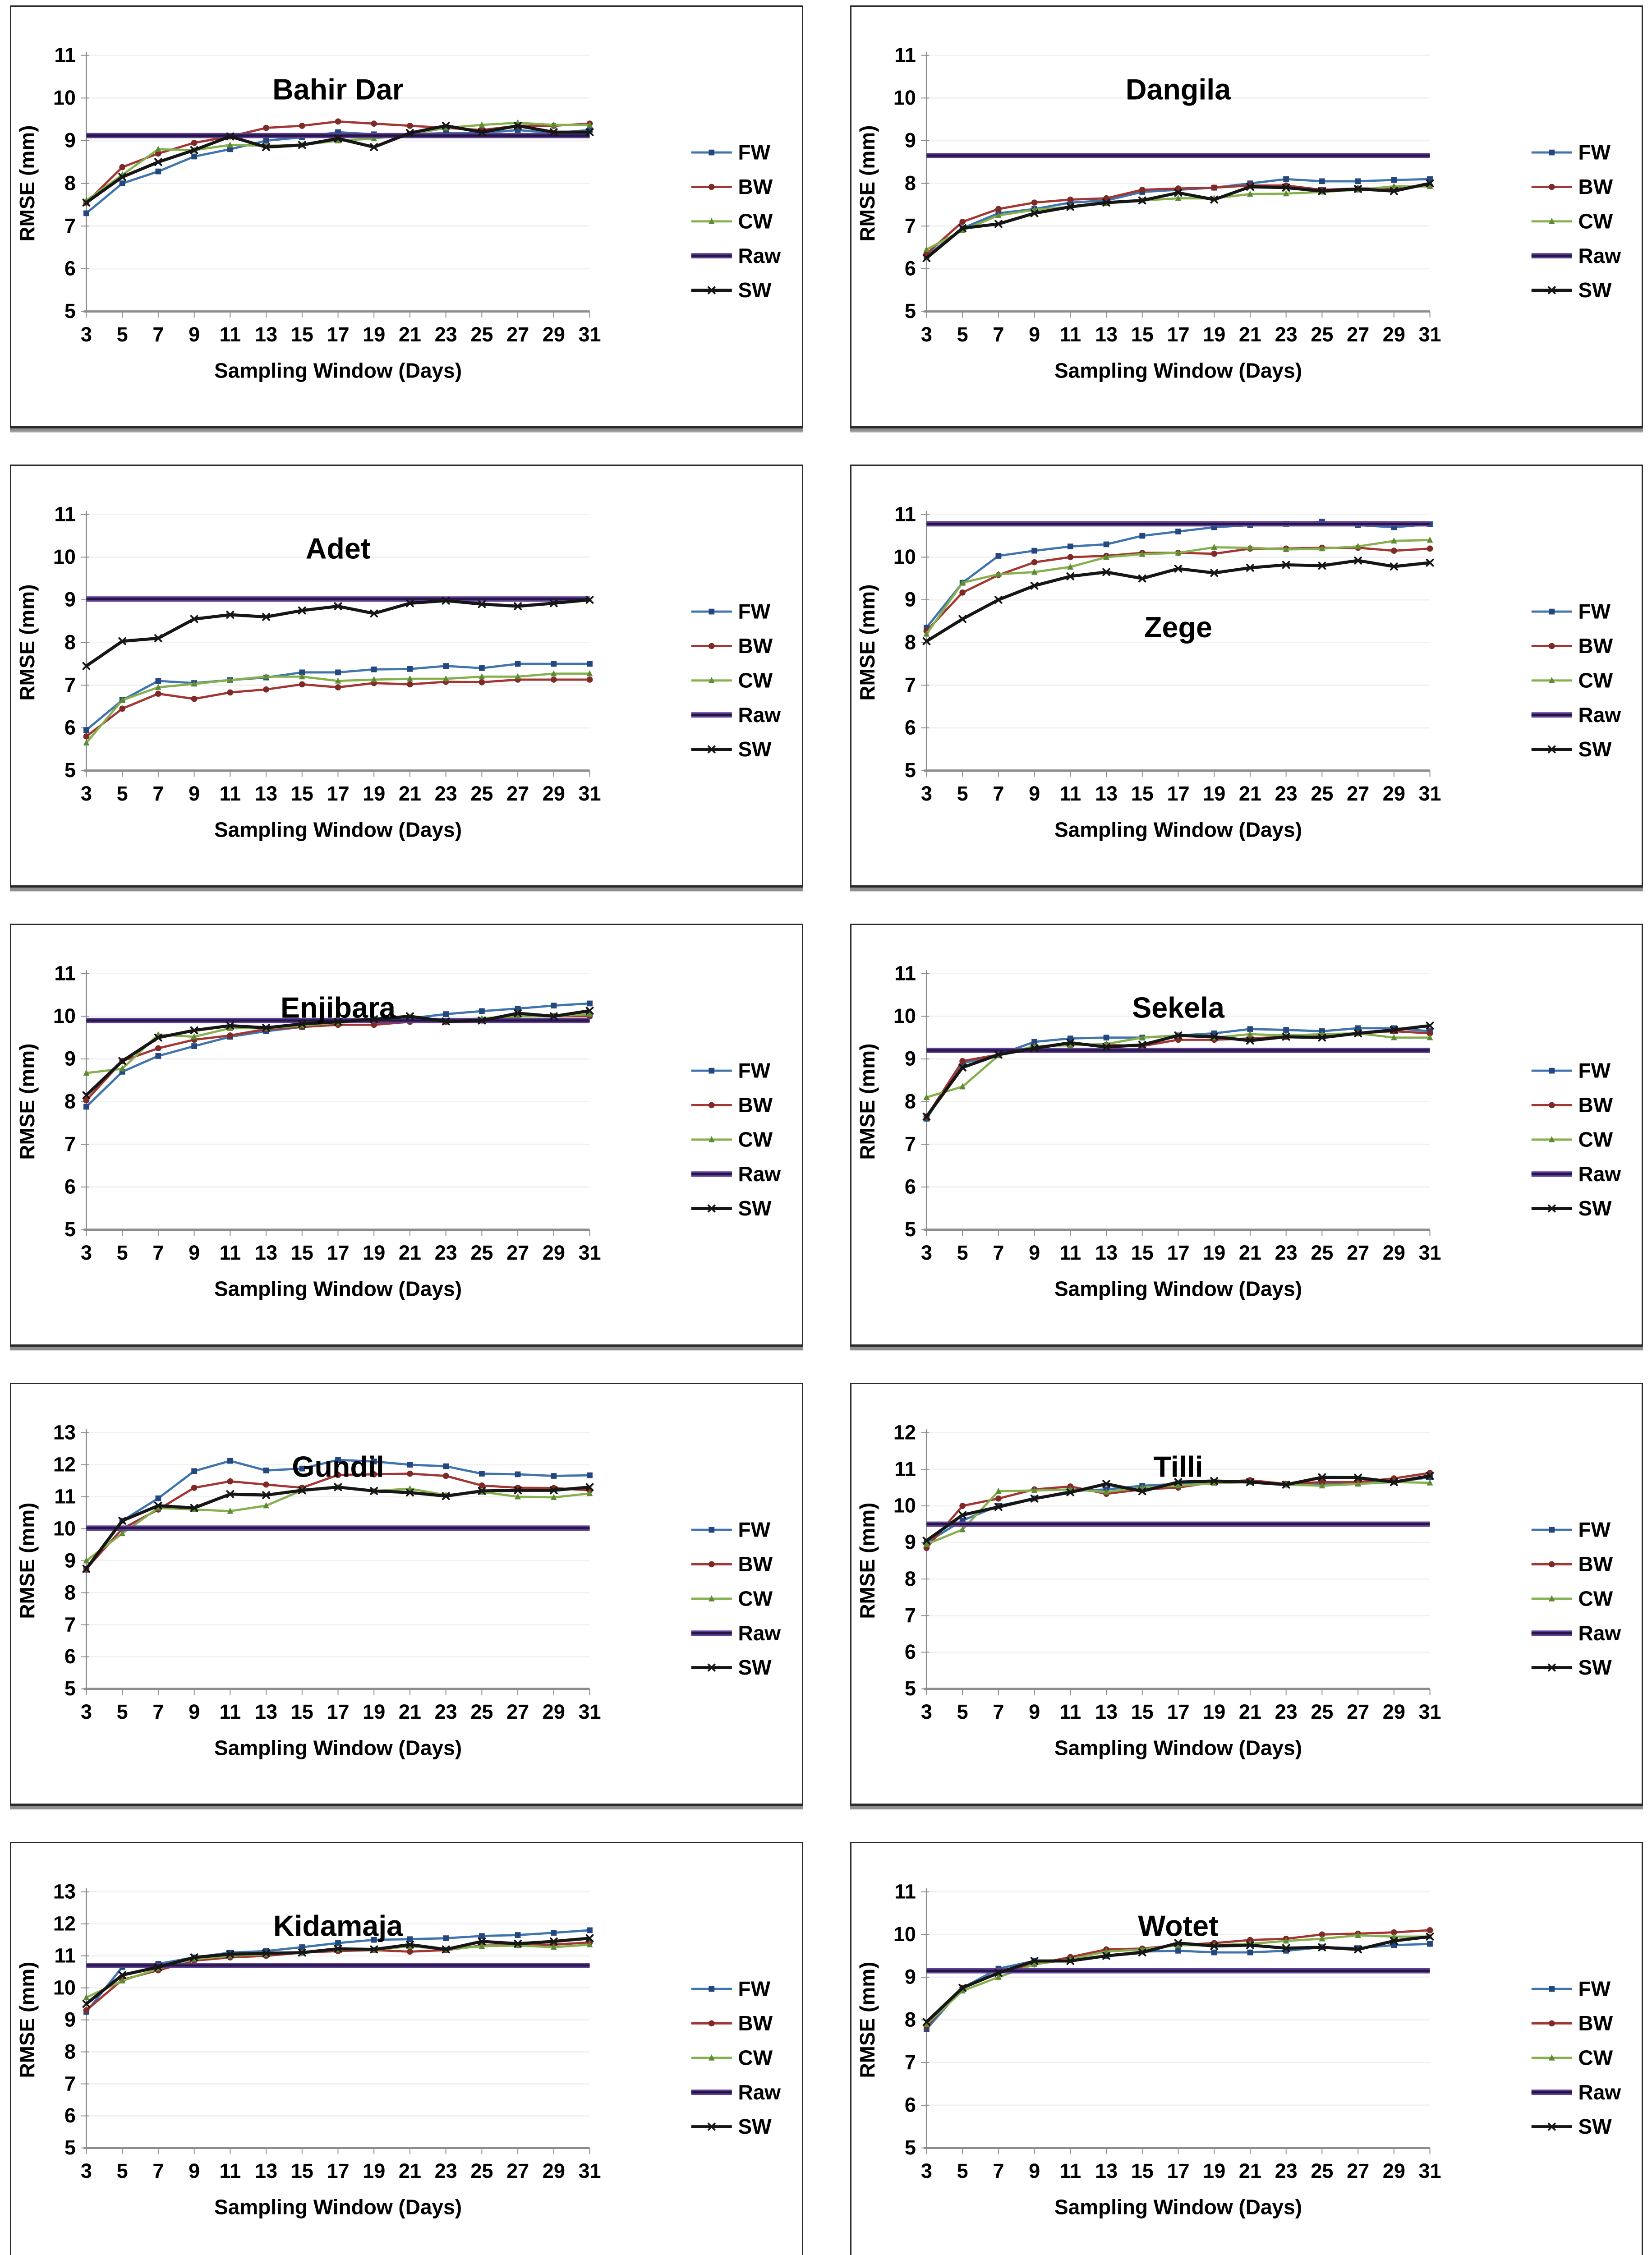  What do you see at coordinates (70, 1058) in the screenshot?
I see `y-tick-label: 9` at bounding box center [70, 1058].